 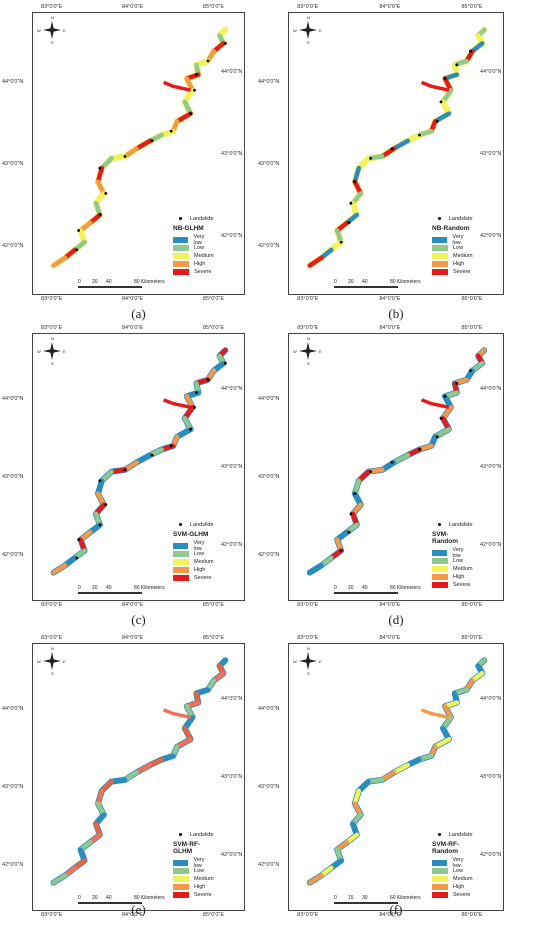 What do you see at coordinates (138, 313) in the screenshot?
I see `panel-caption: (a)` at bounding box center [138, 313].